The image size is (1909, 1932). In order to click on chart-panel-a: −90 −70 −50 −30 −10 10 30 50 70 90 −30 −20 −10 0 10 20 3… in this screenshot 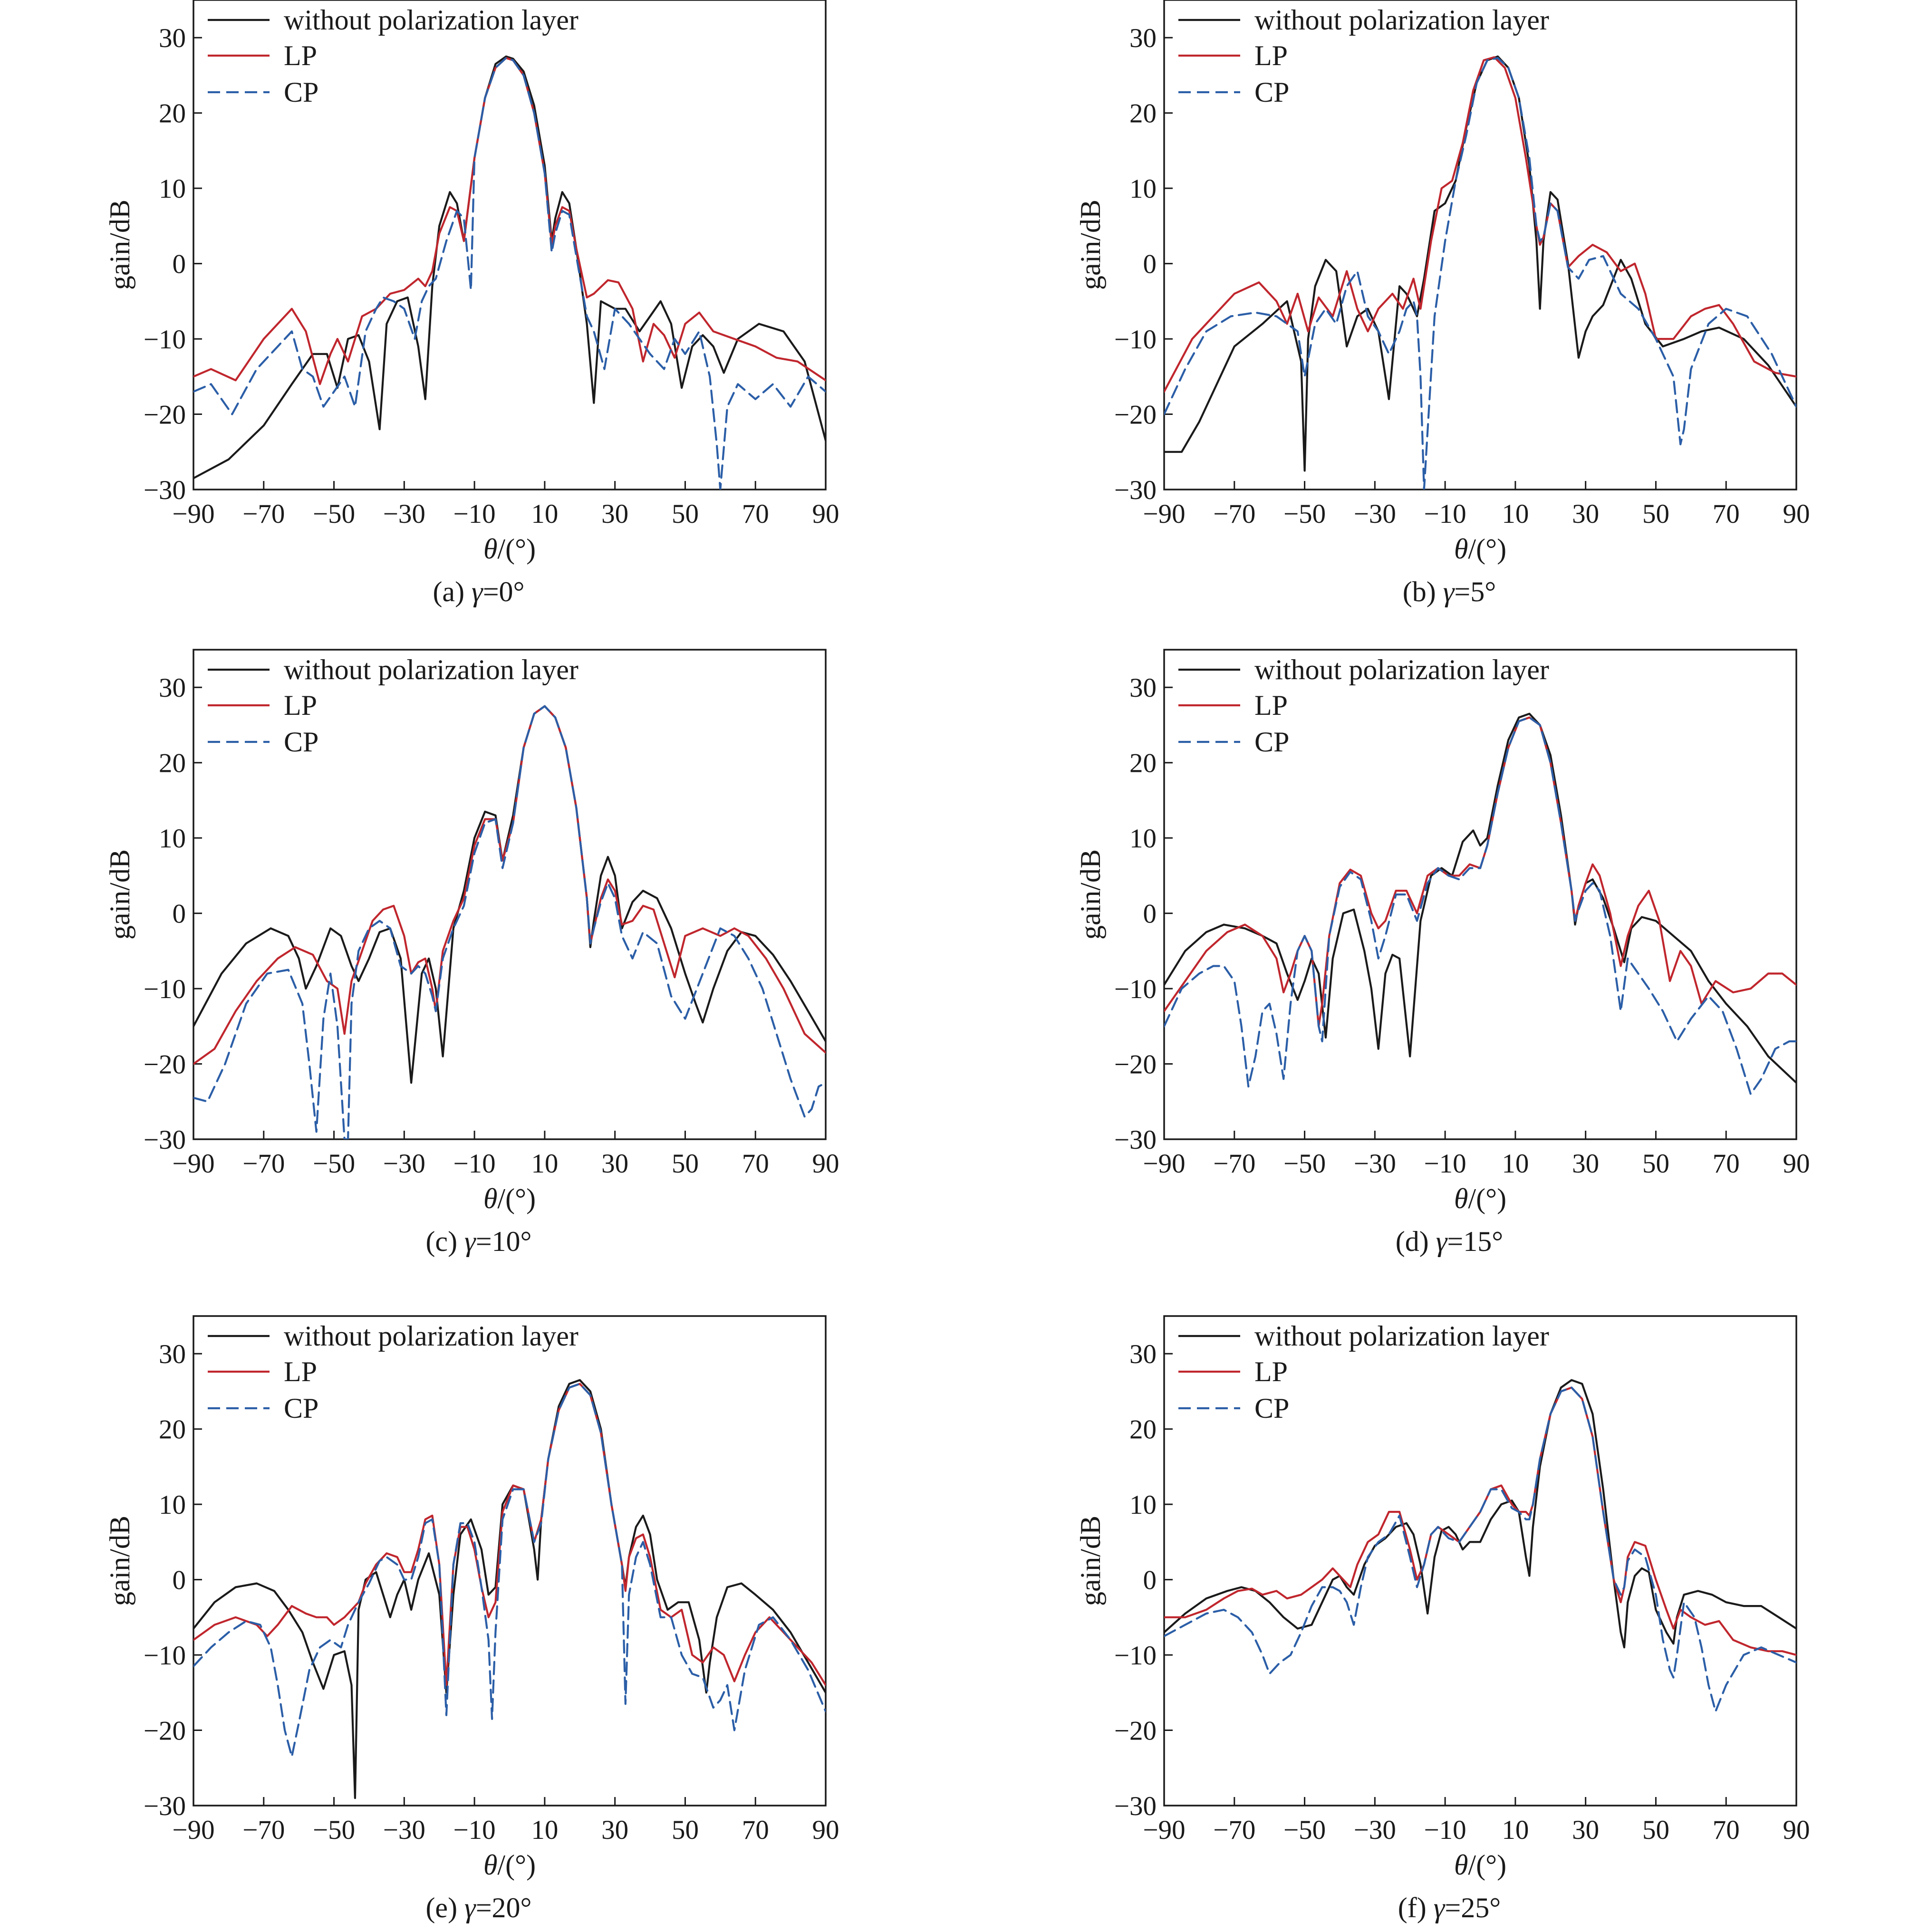, I will do `click(472, 303)`.